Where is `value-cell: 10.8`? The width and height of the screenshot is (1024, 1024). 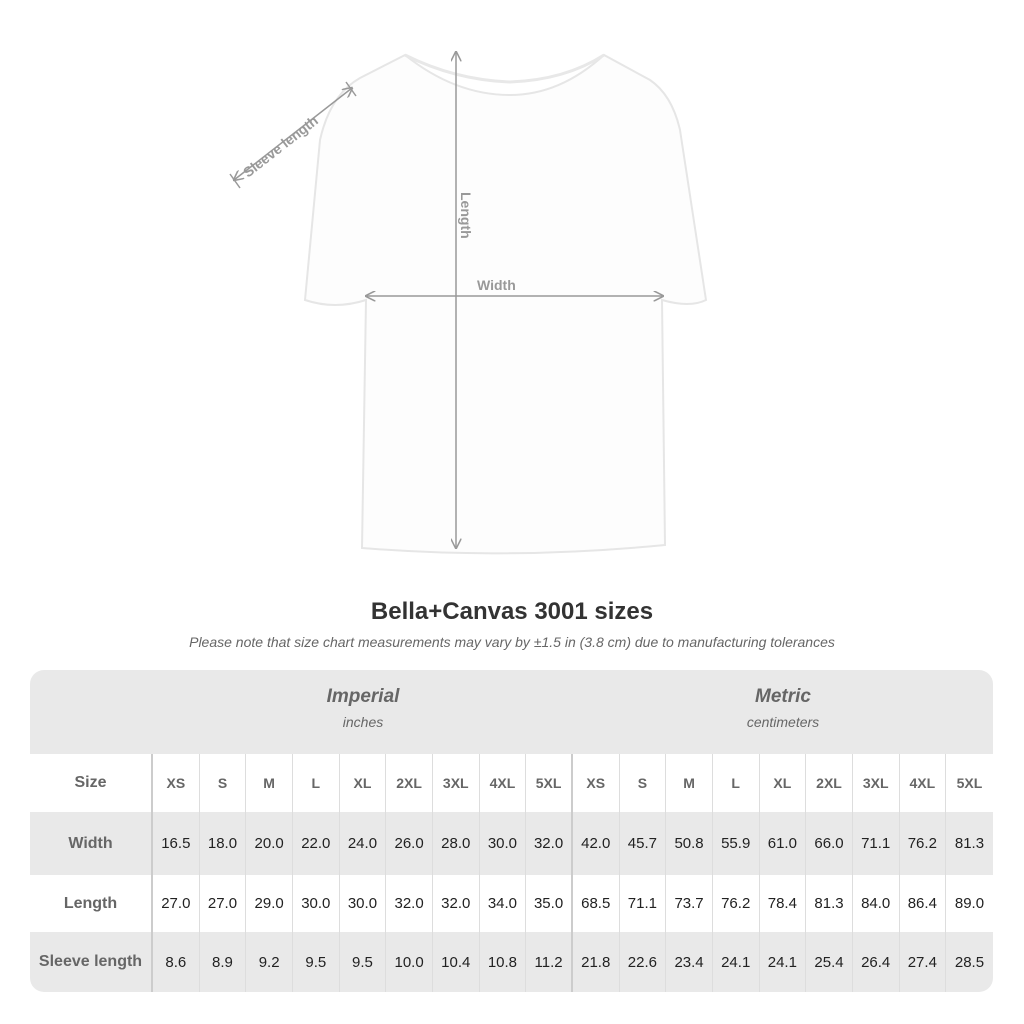
value-cell: 10.8 is located at coordinates (503, 962).